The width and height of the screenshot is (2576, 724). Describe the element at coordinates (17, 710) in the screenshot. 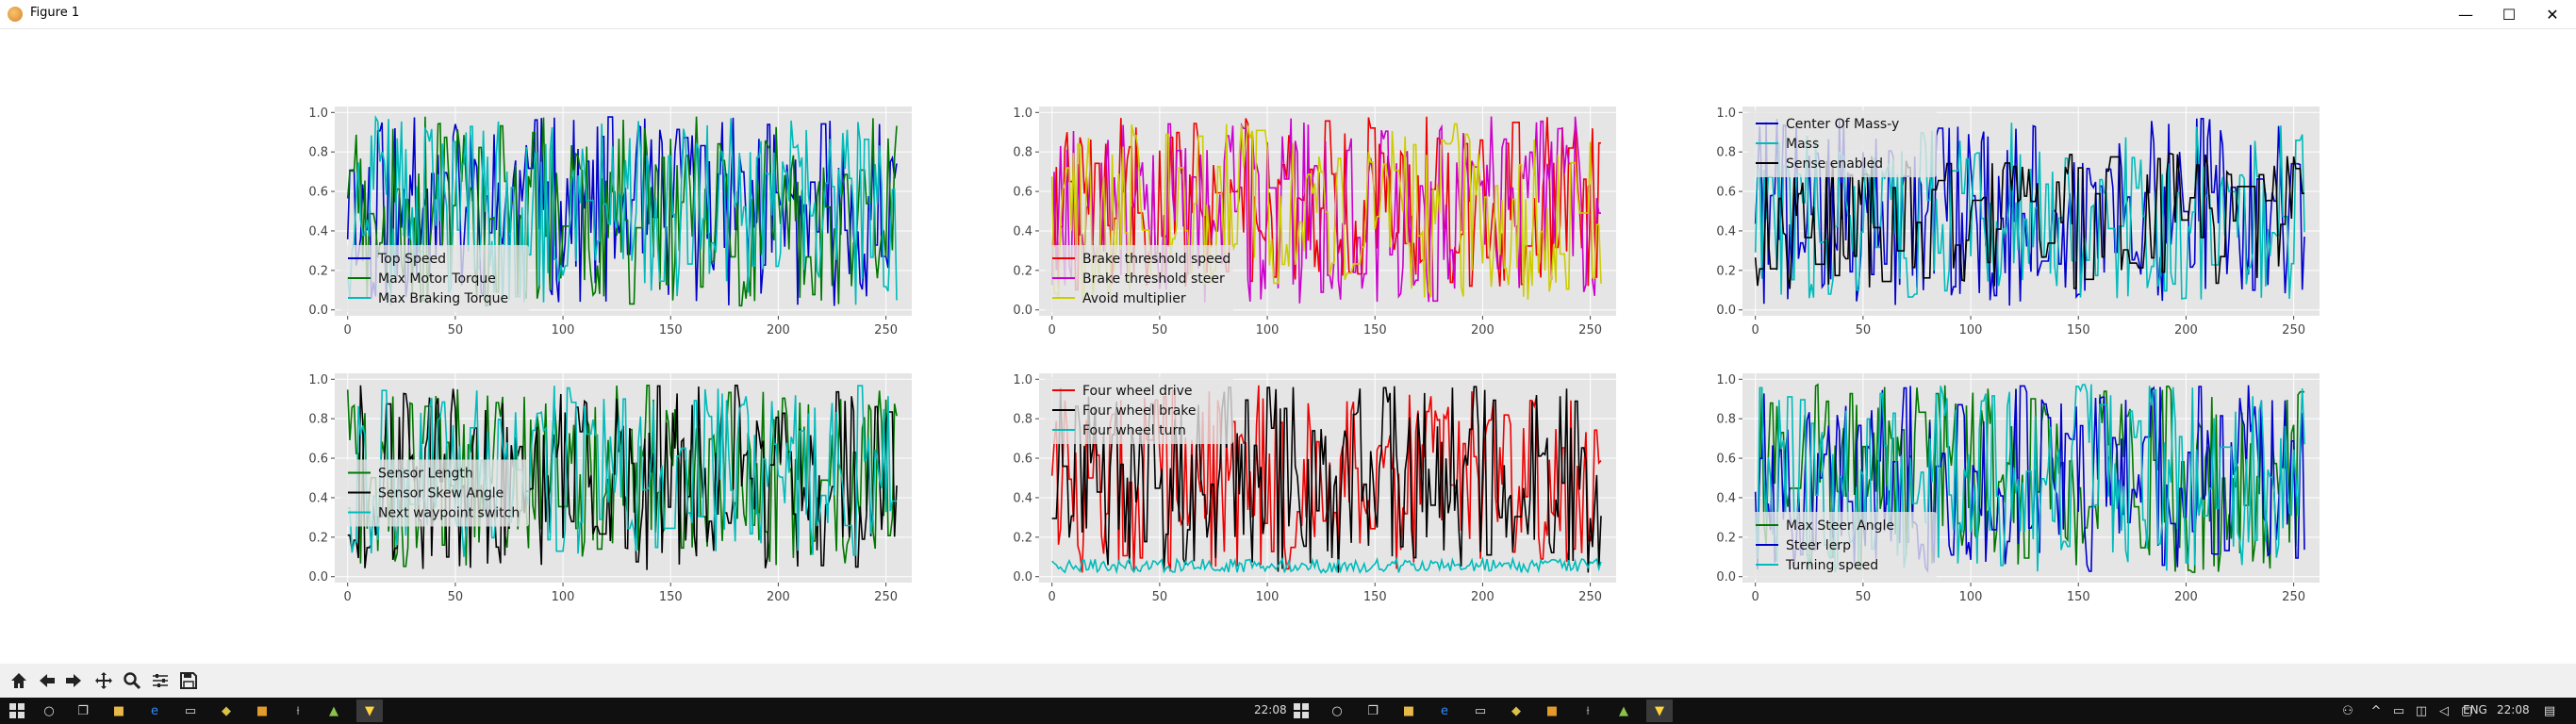

I see `start-button` at that location.